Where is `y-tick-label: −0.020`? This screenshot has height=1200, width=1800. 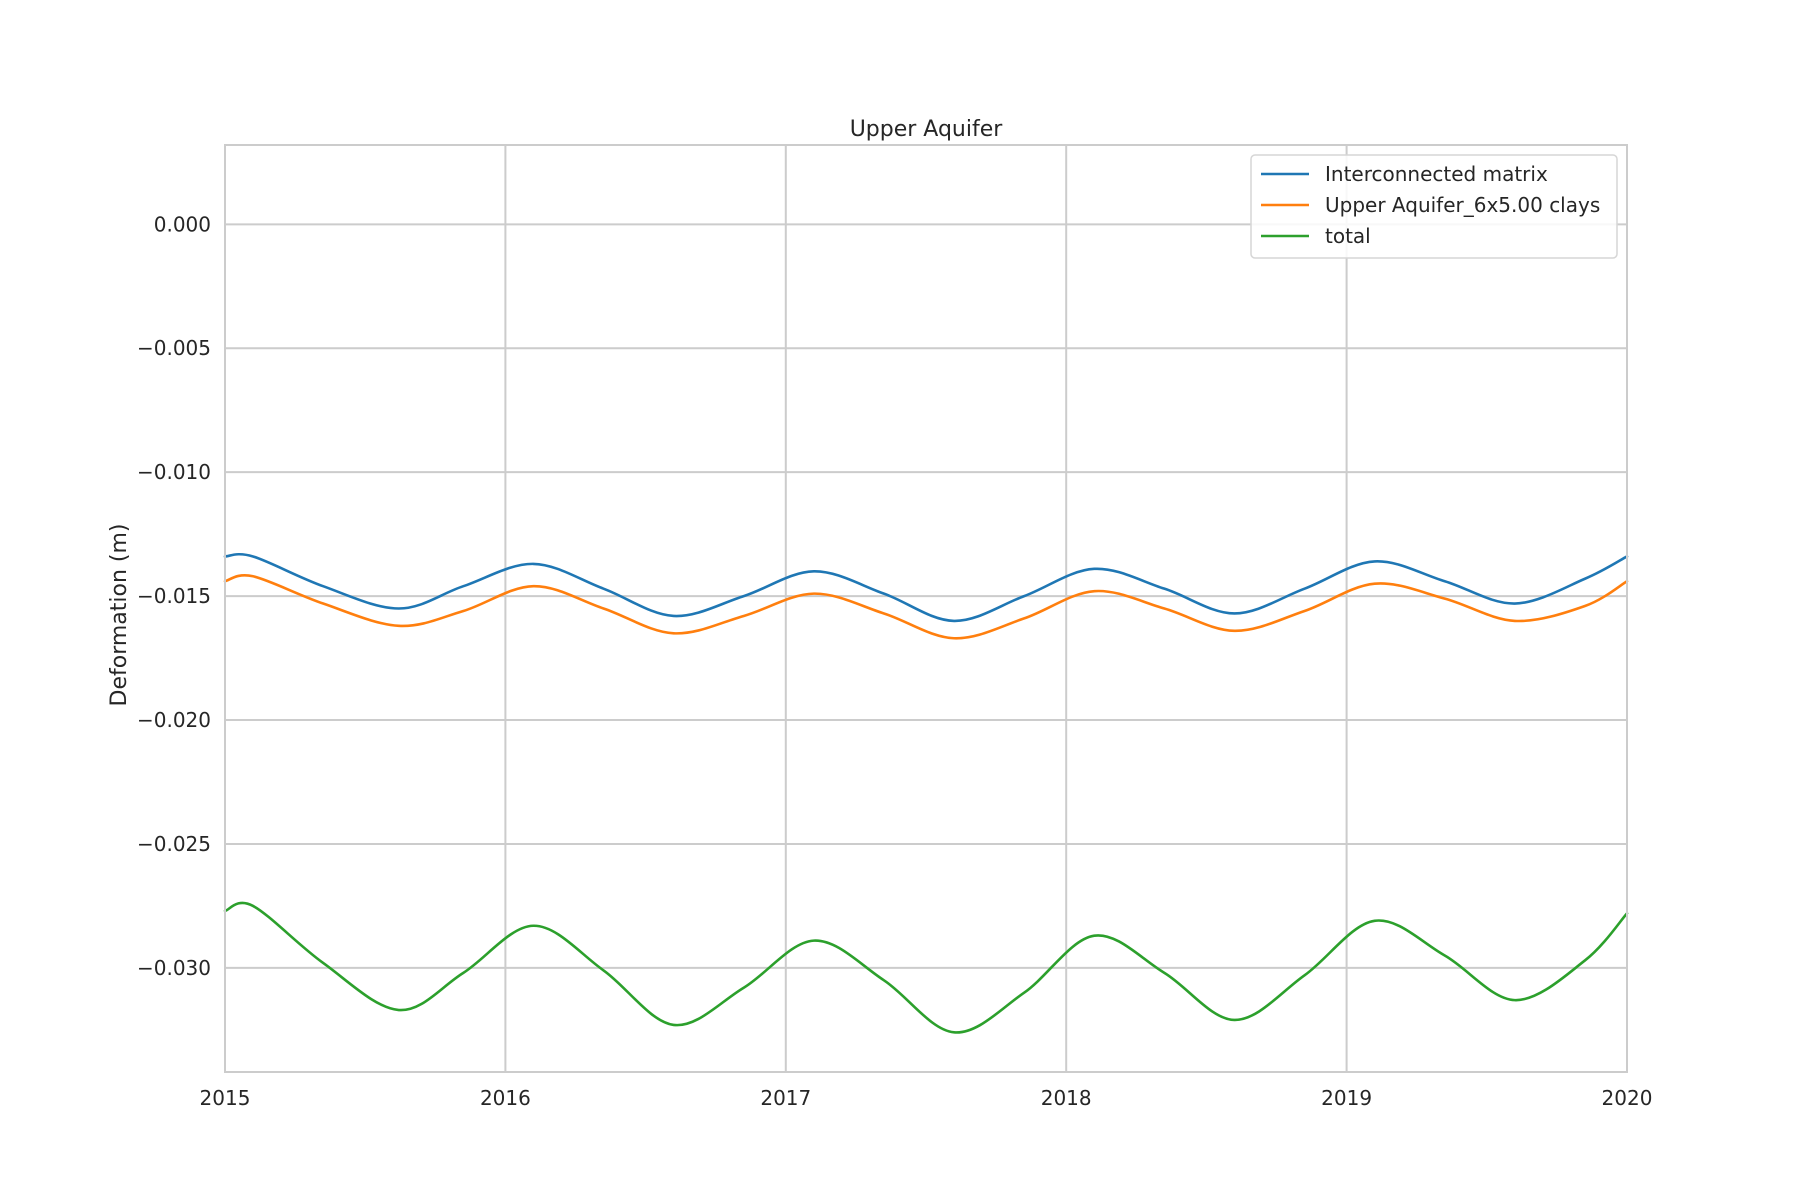
y-tick-label: −0.020 is located at coordinates (174, 720).